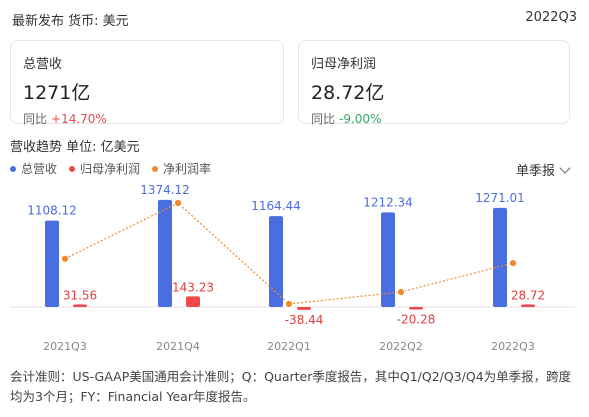 The image size is (589, 417). I want to click on revenue-data-label: 1164.44, so click(276, 206).